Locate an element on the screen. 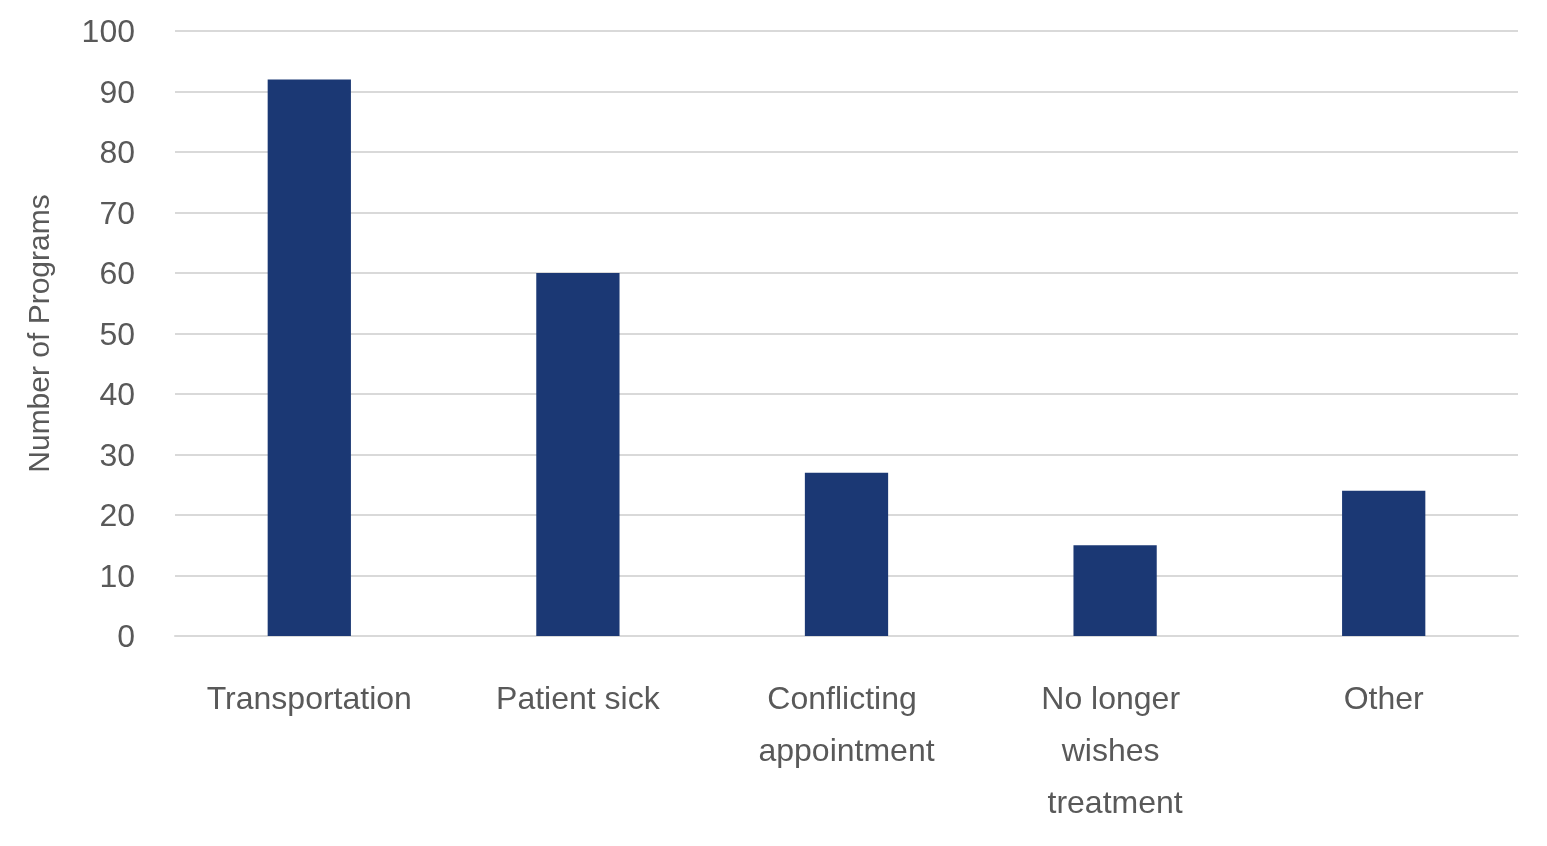  x-tick-label: Other is located at coordinates (1384, 698).